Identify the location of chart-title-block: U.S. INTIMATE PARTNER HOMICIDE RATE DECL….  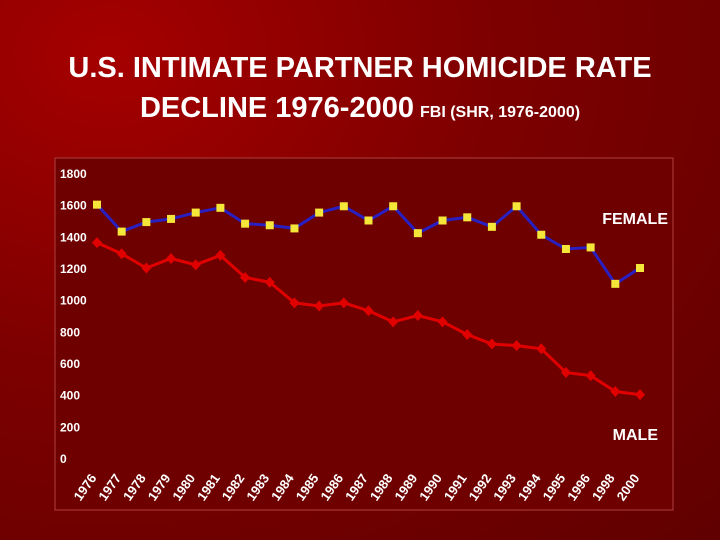
(360, 90).